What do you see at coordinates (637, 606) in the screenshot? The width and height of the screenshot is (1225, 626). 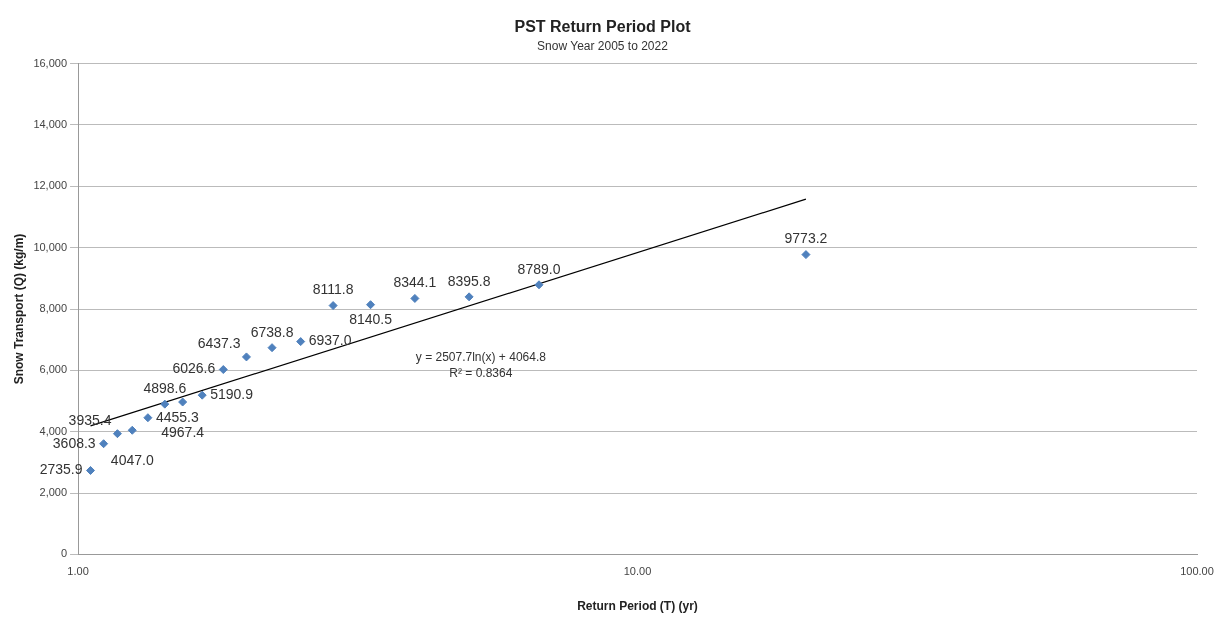 I see `x-axis-title: Return Period (T) (yr)` at bounding box center [637, 606].